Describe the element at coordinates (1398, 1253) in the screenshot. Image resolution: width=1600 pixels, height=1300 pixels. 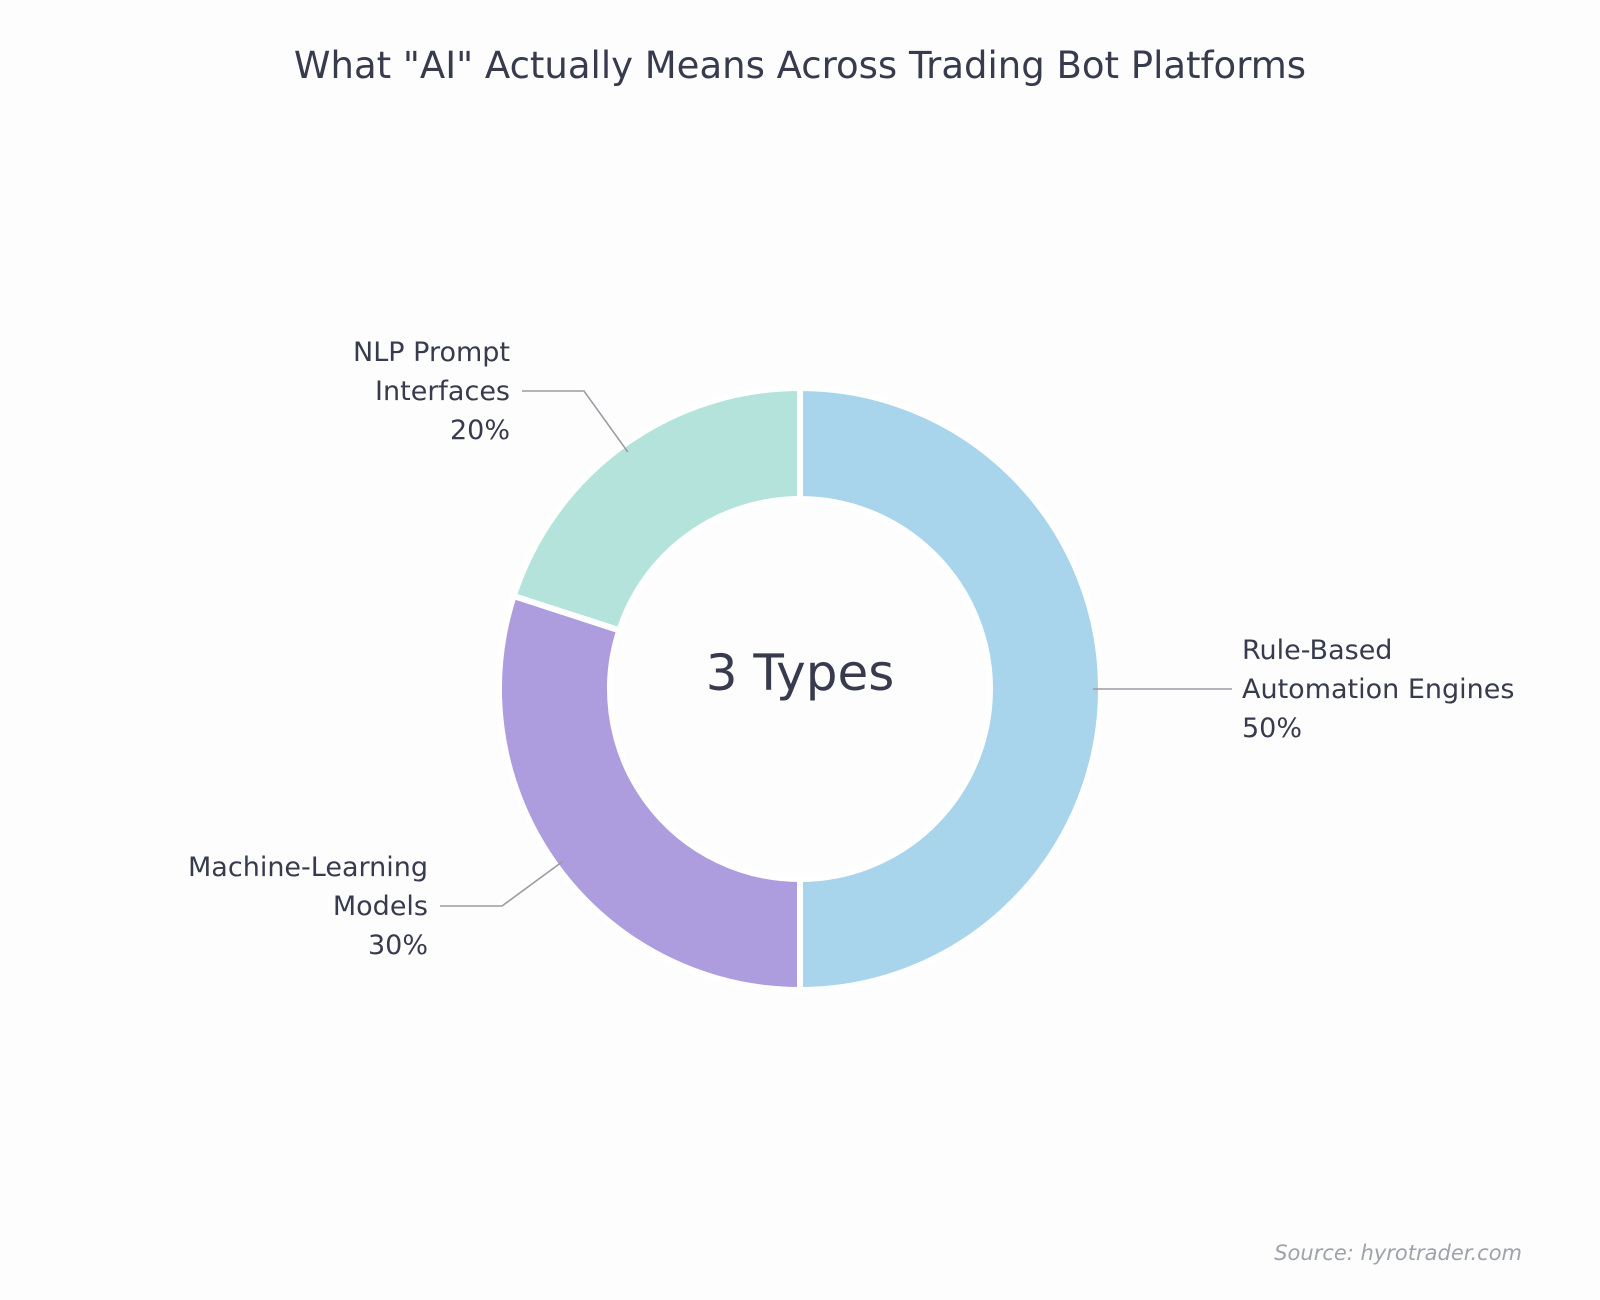
I see `source-note: Source: hyrotrader.com` at that location.